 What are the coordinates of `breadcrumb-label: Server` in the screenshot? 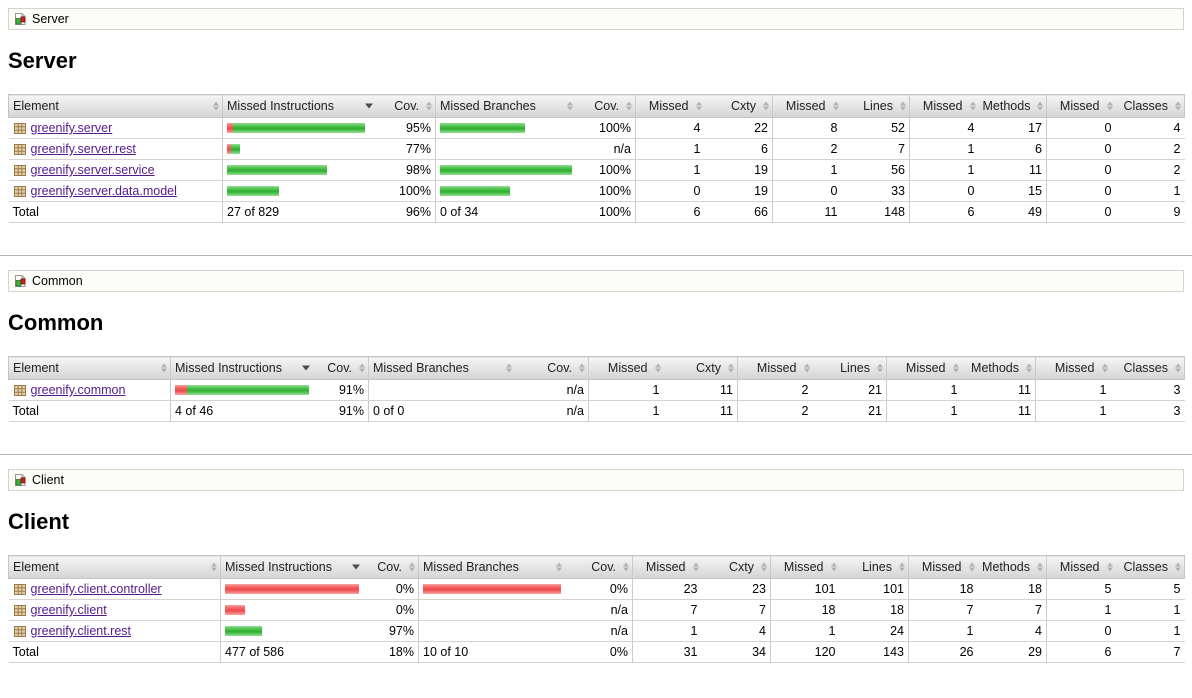 It's located at (50, 19).